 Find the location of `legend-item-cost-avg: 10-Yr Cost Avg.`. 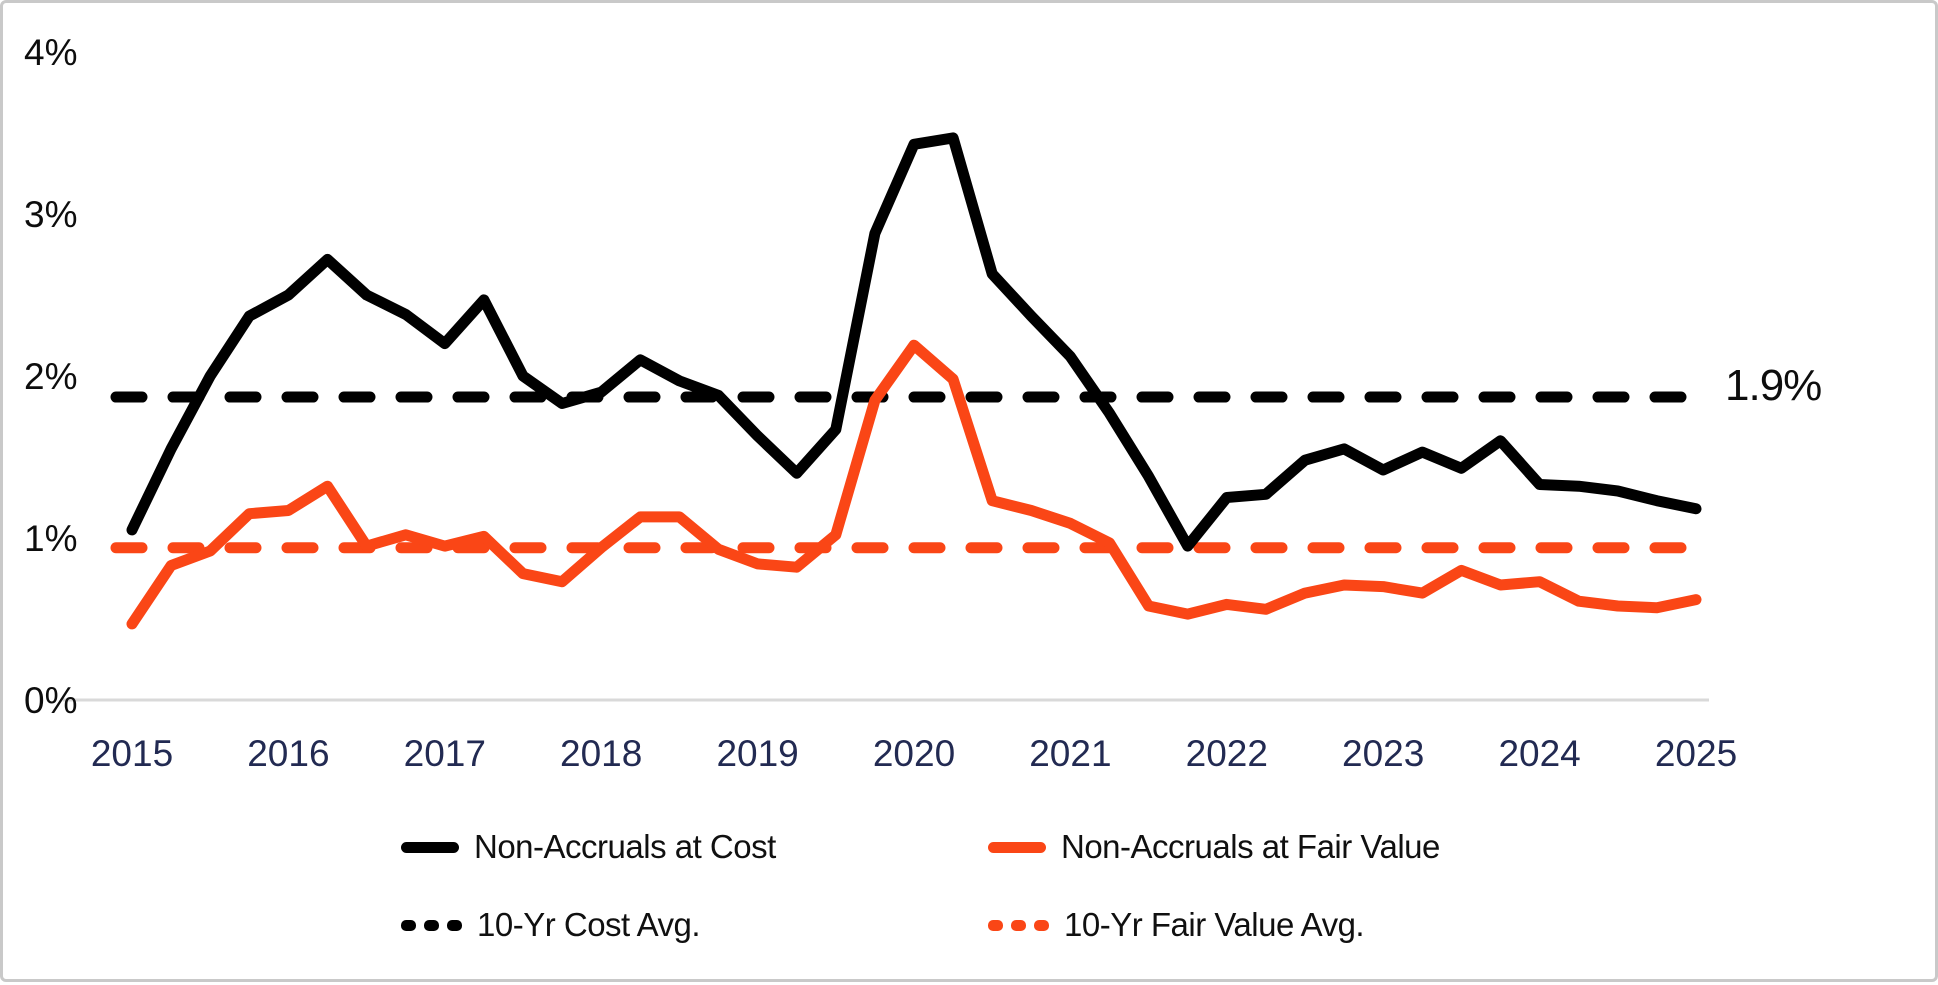

legend-item-cost-avg: 10-Yr Cost Avg. is located at coordinates (551, 925).